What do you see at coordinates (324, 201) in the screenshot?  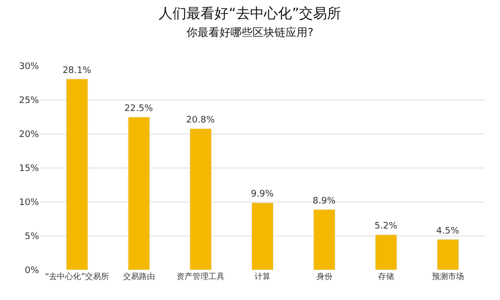 I see `data-label: 8.9%` at bounding box center [324, 201].